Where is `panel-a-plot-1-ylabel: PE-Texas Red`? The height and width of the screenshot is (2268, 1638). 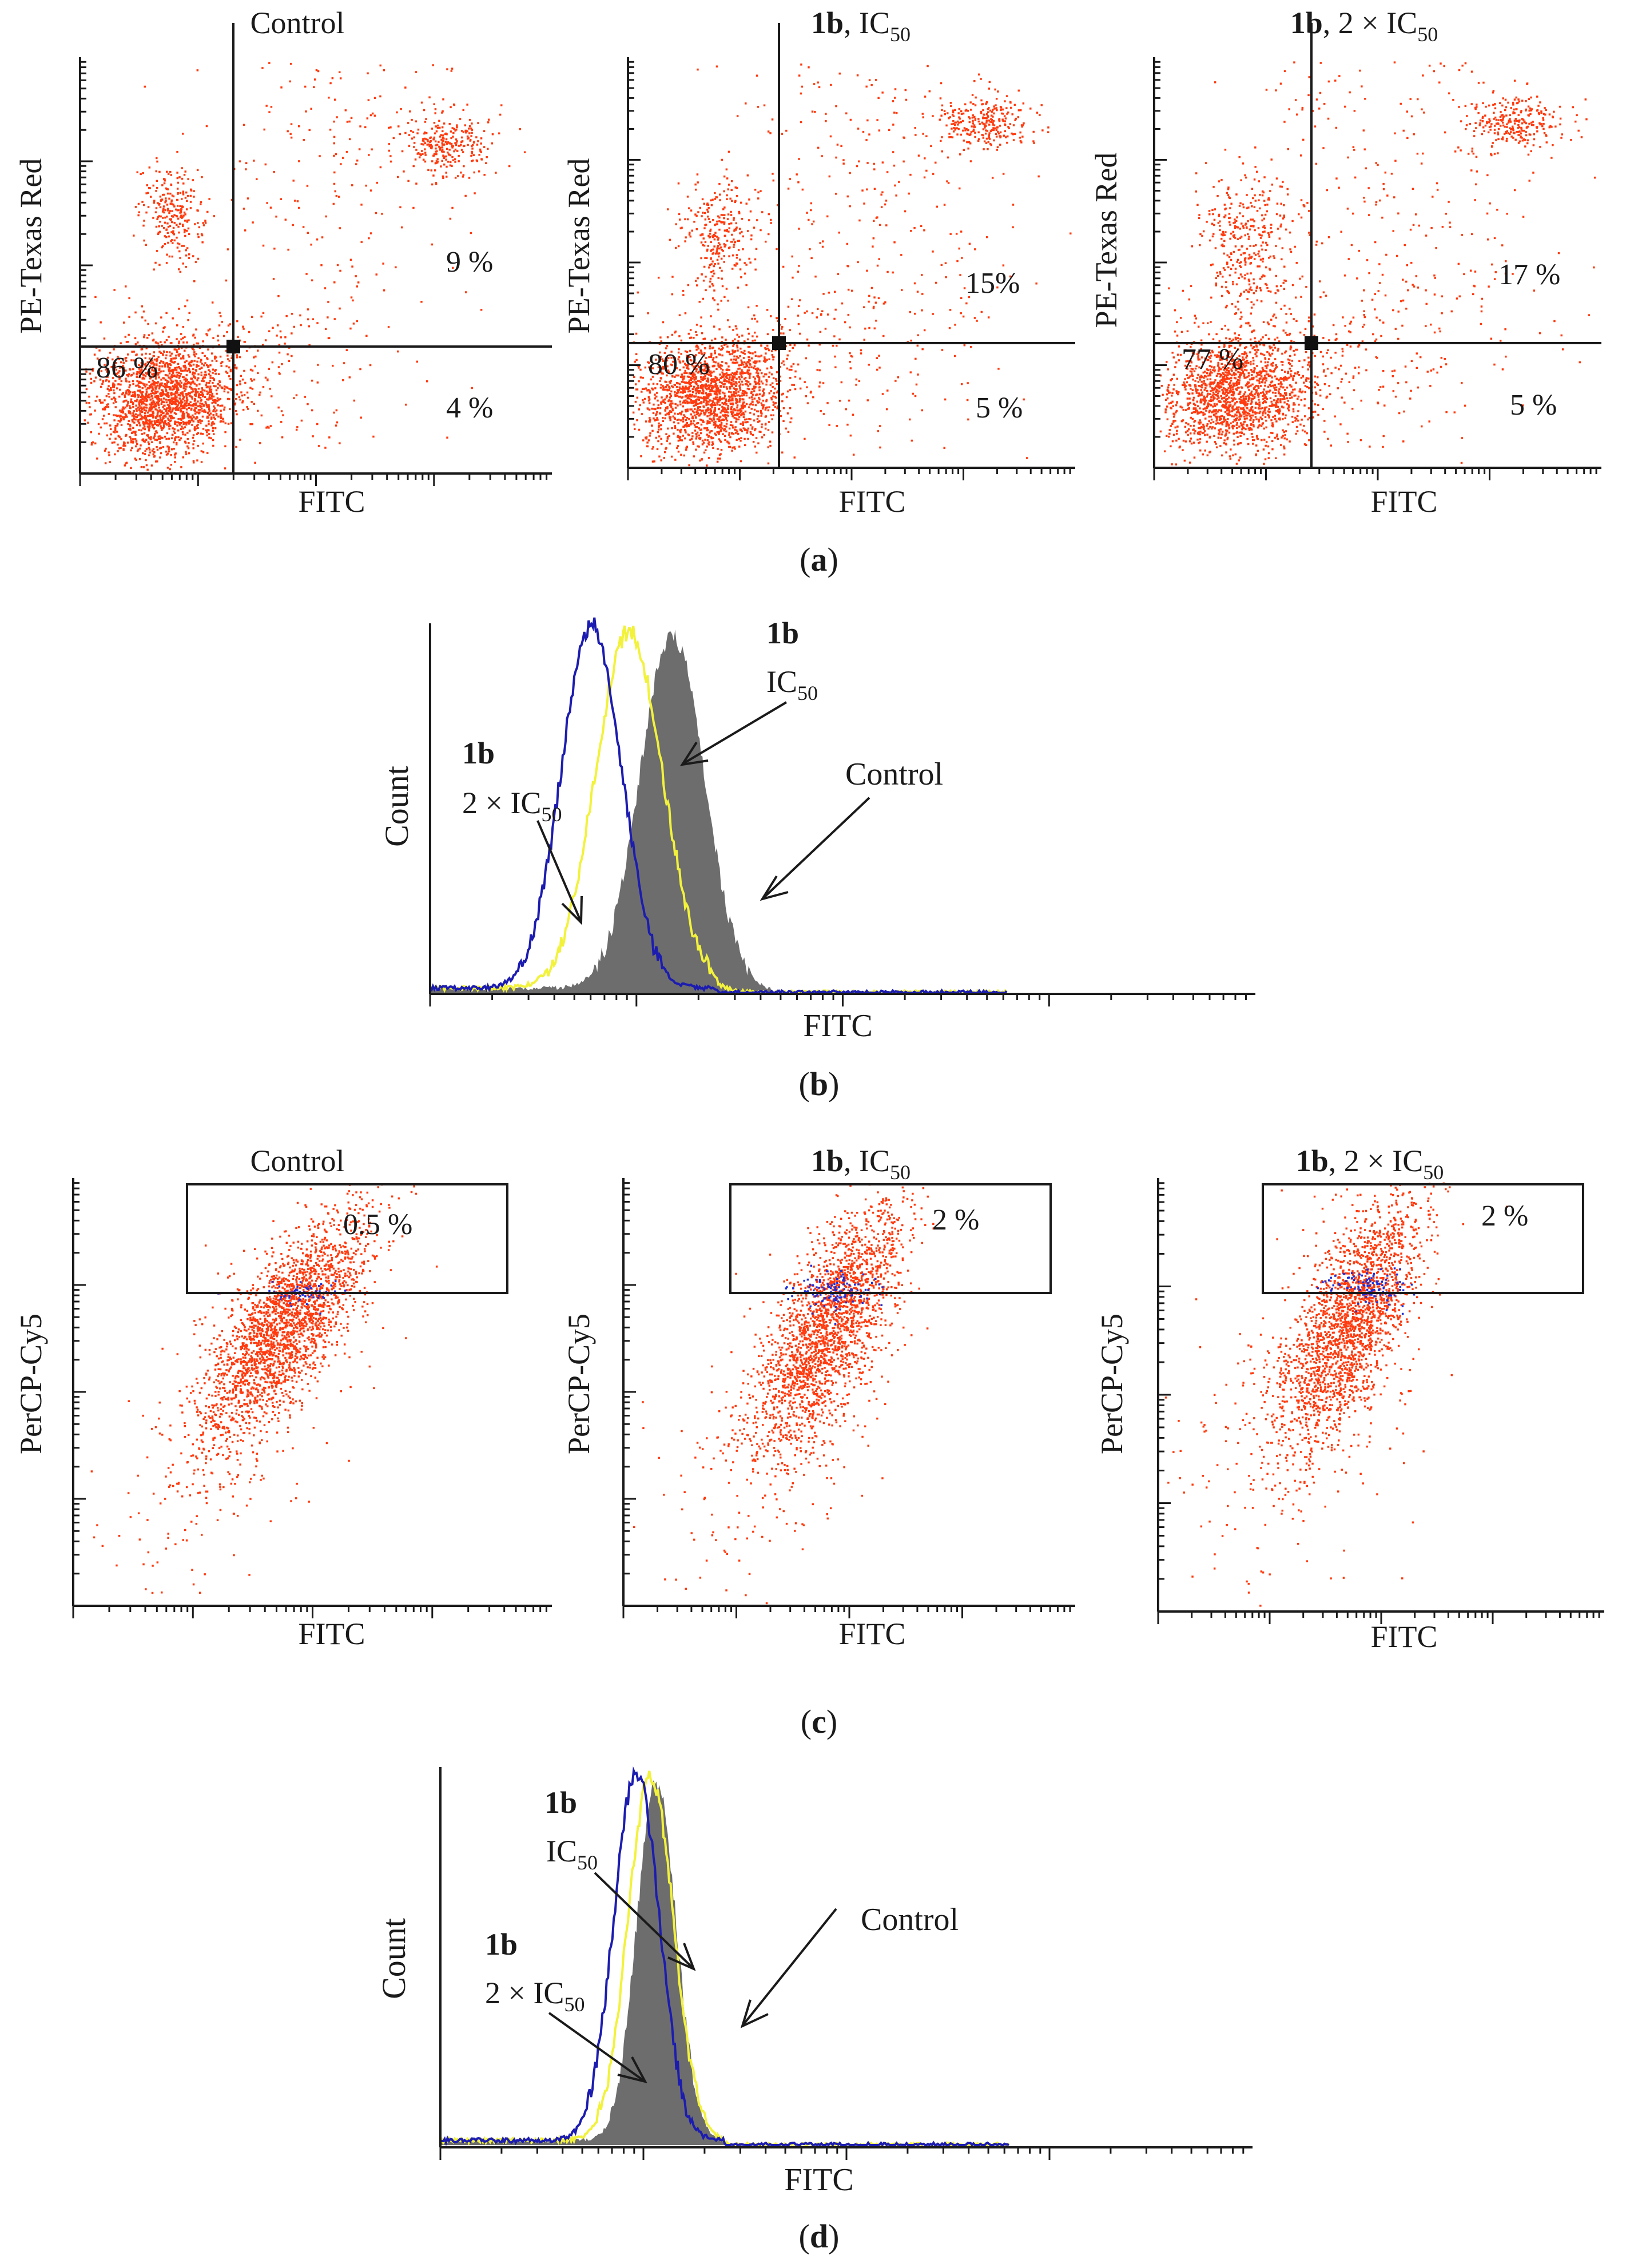
panel-a-plot-1-ylabel: PE-Texas Red is located at coordinates (31, 246).